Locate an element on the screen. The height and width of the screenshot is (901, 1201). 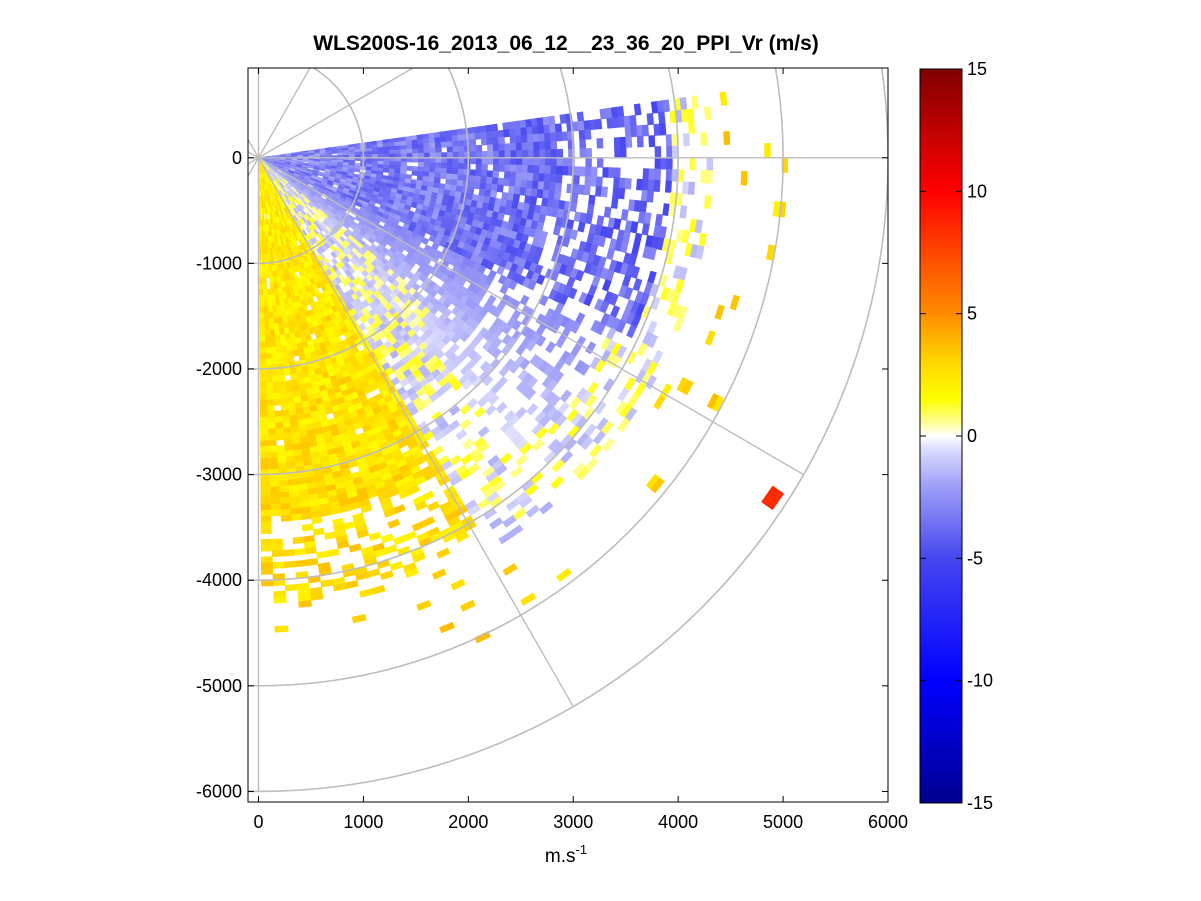
colorbar-tick-label: 15 is located at coordinates (977, 69).